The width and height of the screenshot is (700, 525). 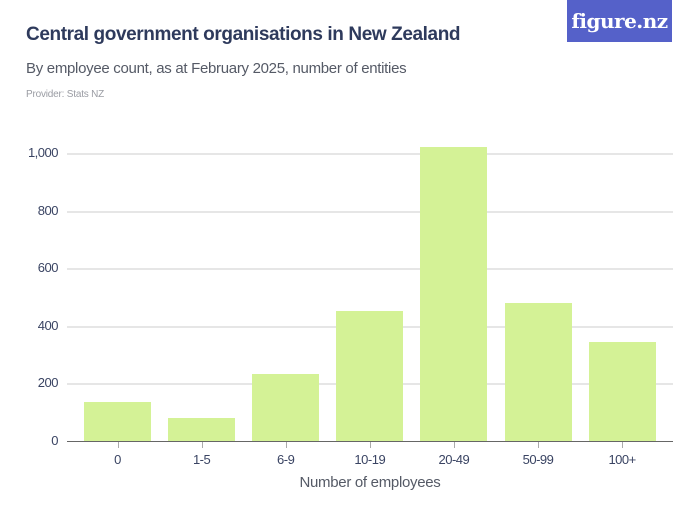 What do you see at coordinates (454, 459) in the screenshot?
I see `x-axis-label: 20-49` at bounding box center [454, 459].